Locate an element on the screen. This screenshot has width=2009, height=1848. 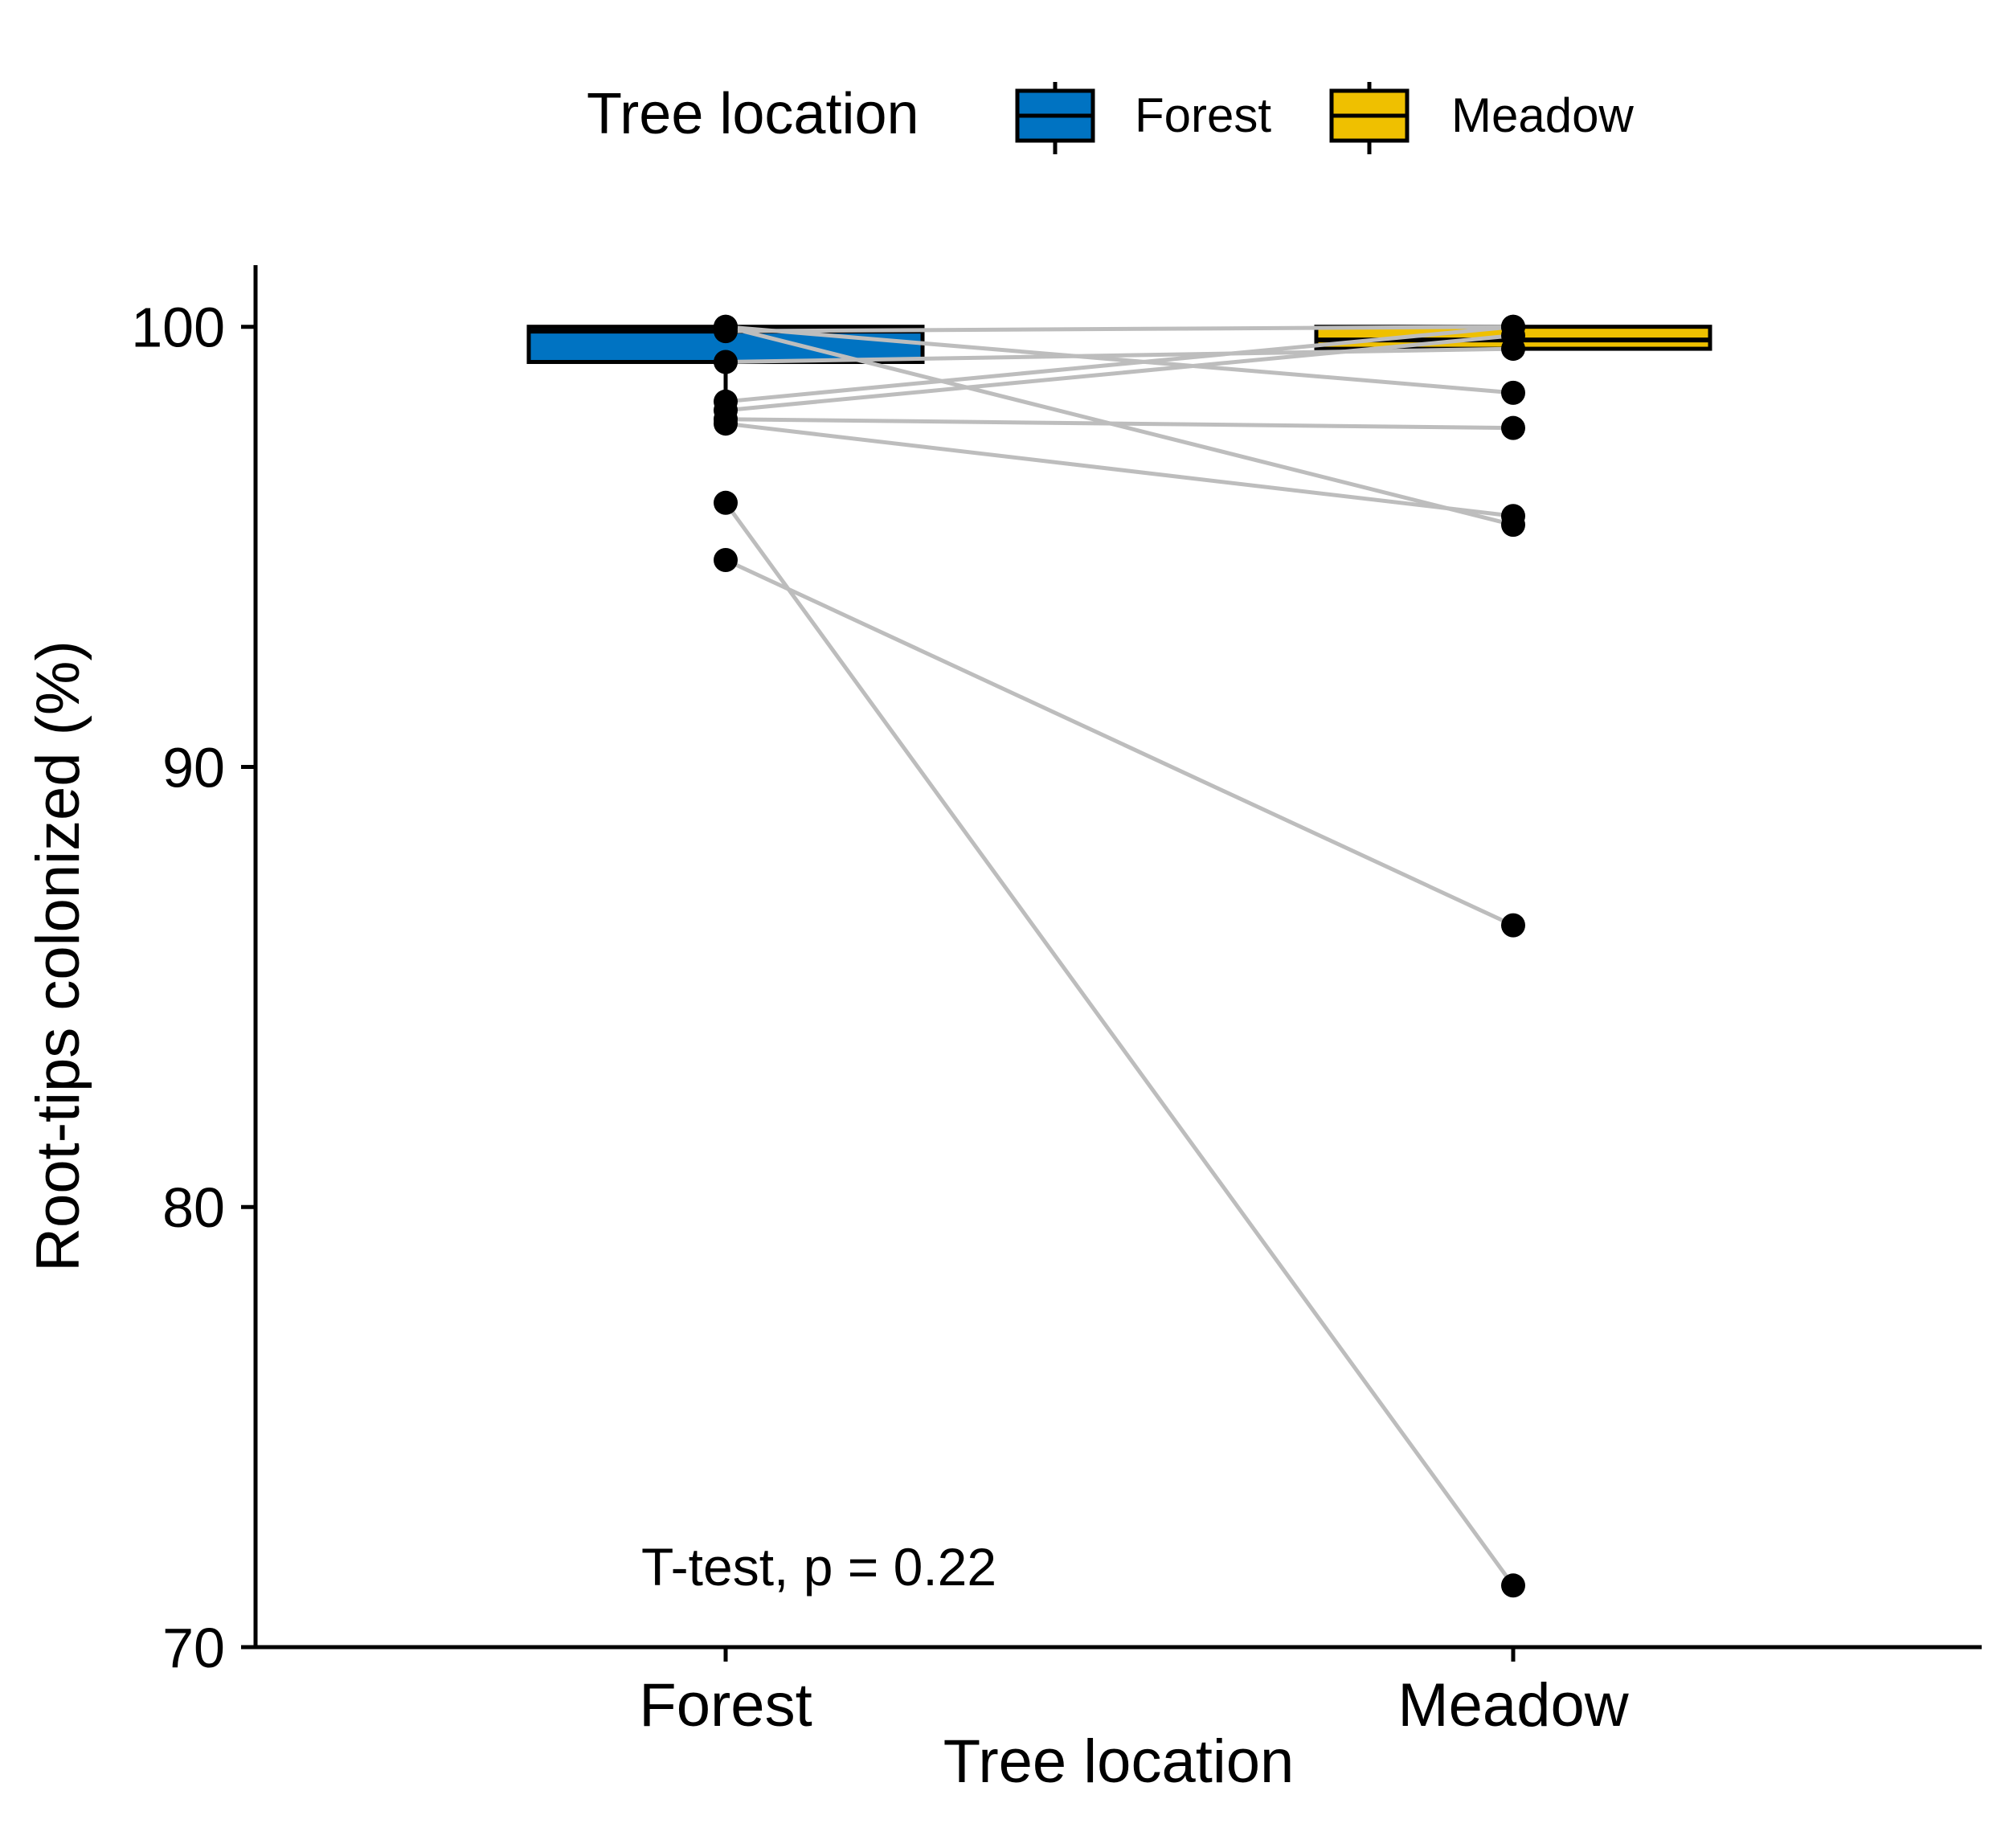
x-axis-title: Tree location is located at coordinates (1119, 1761).